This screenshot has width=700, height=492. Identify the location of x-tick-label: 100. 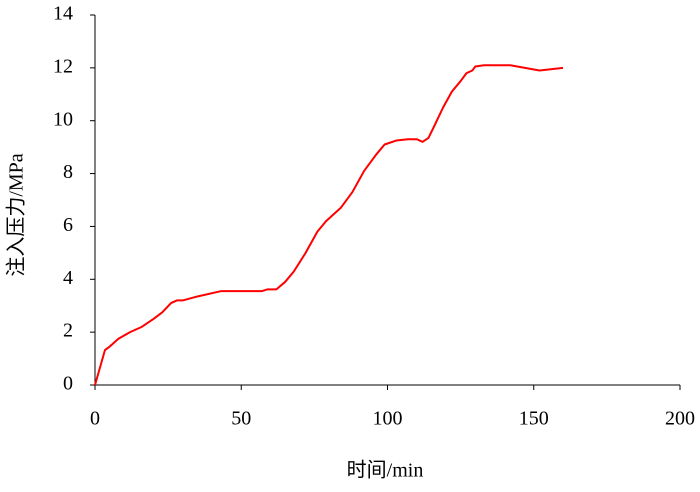
(388, 419).